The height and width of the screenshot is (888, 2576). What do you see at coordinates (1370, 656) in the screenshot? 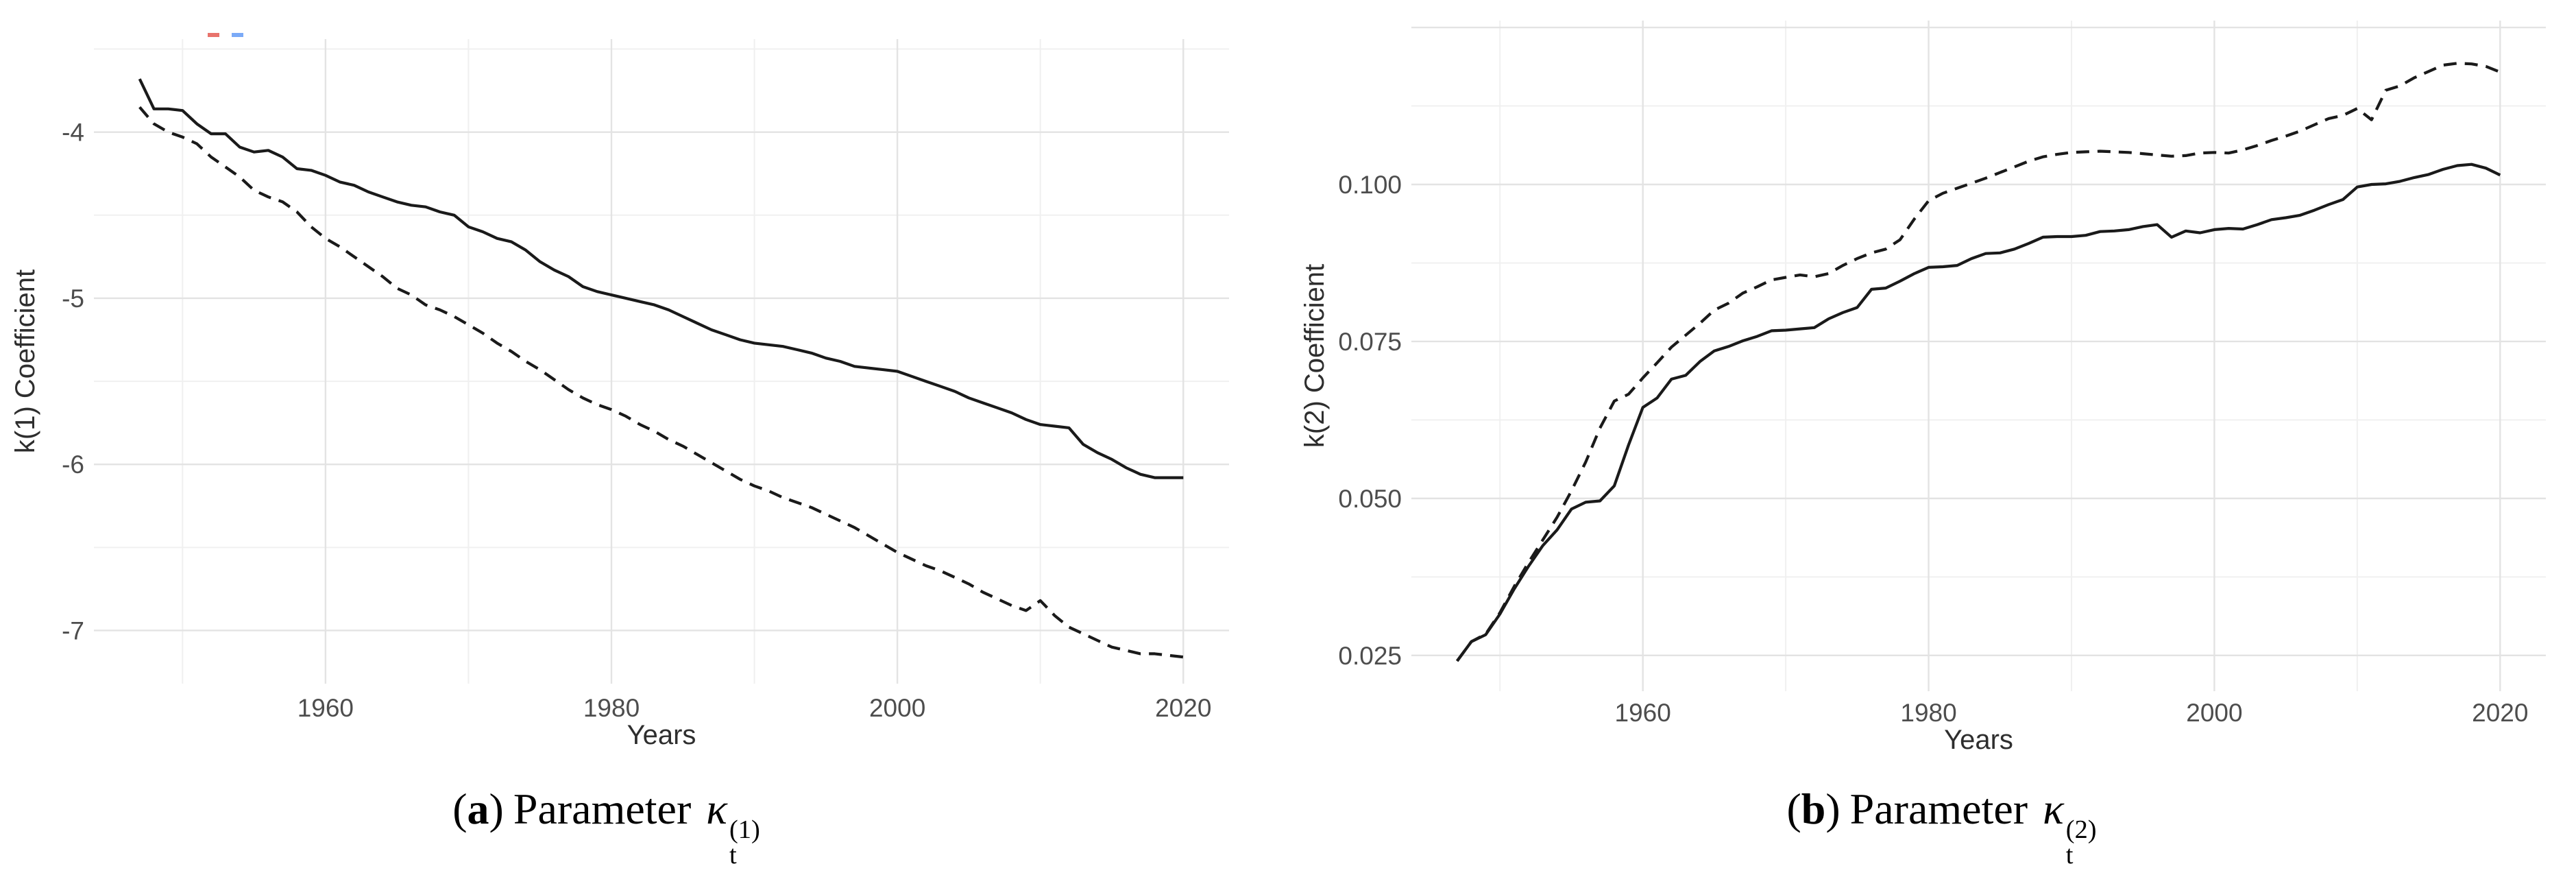
I see `y-tick-label: 0.025` at bounding box center [1370, 656].